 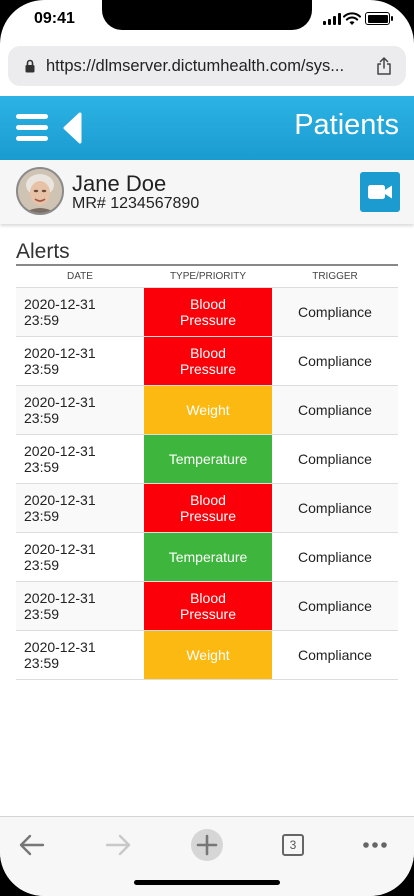 What do you see at coordinates (346, 125) in the screenshot?
I see `page-title: Patients` at bounding box center [346, 125].